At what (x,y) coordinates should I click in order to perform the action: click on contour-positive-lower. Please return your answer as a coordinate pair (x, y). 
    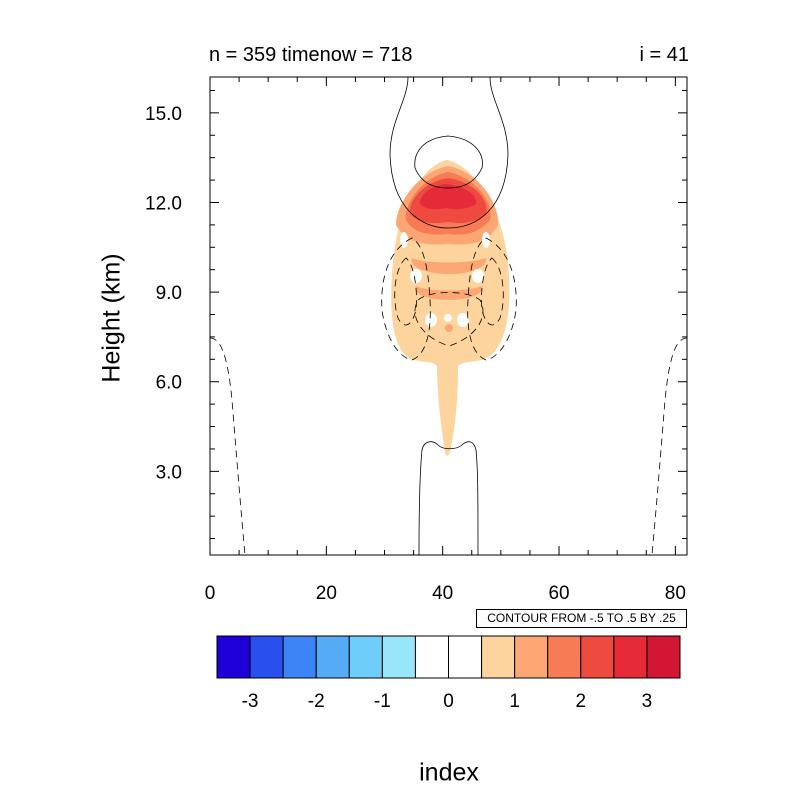
    Looking at the image, I should click on (448, 498).